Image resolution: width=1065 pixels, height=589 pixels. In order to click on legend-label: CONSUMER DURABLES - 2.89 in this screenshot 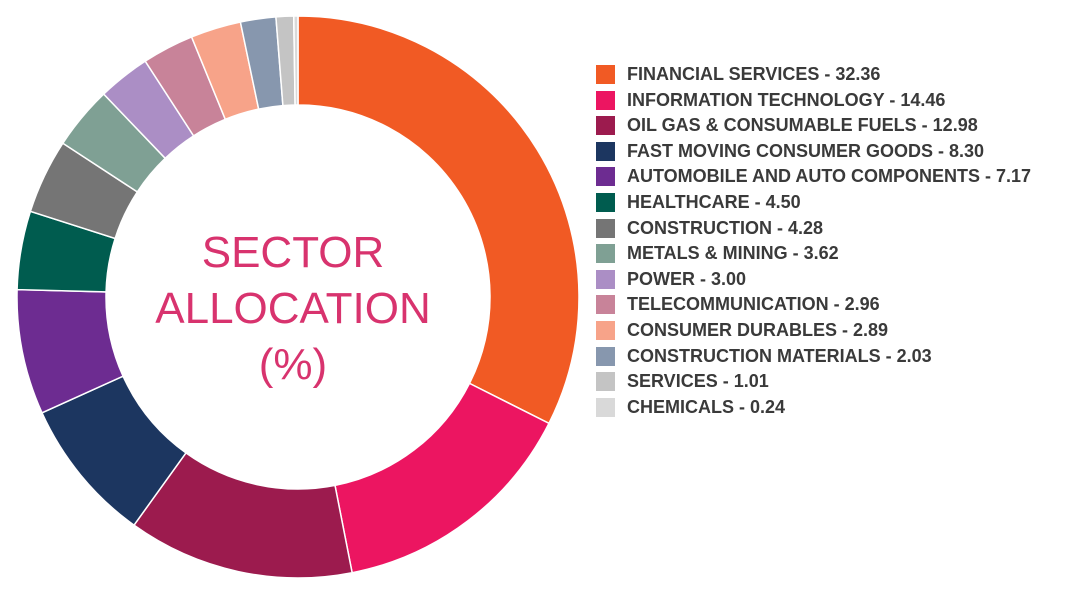, I will do `click(758, 329)`.